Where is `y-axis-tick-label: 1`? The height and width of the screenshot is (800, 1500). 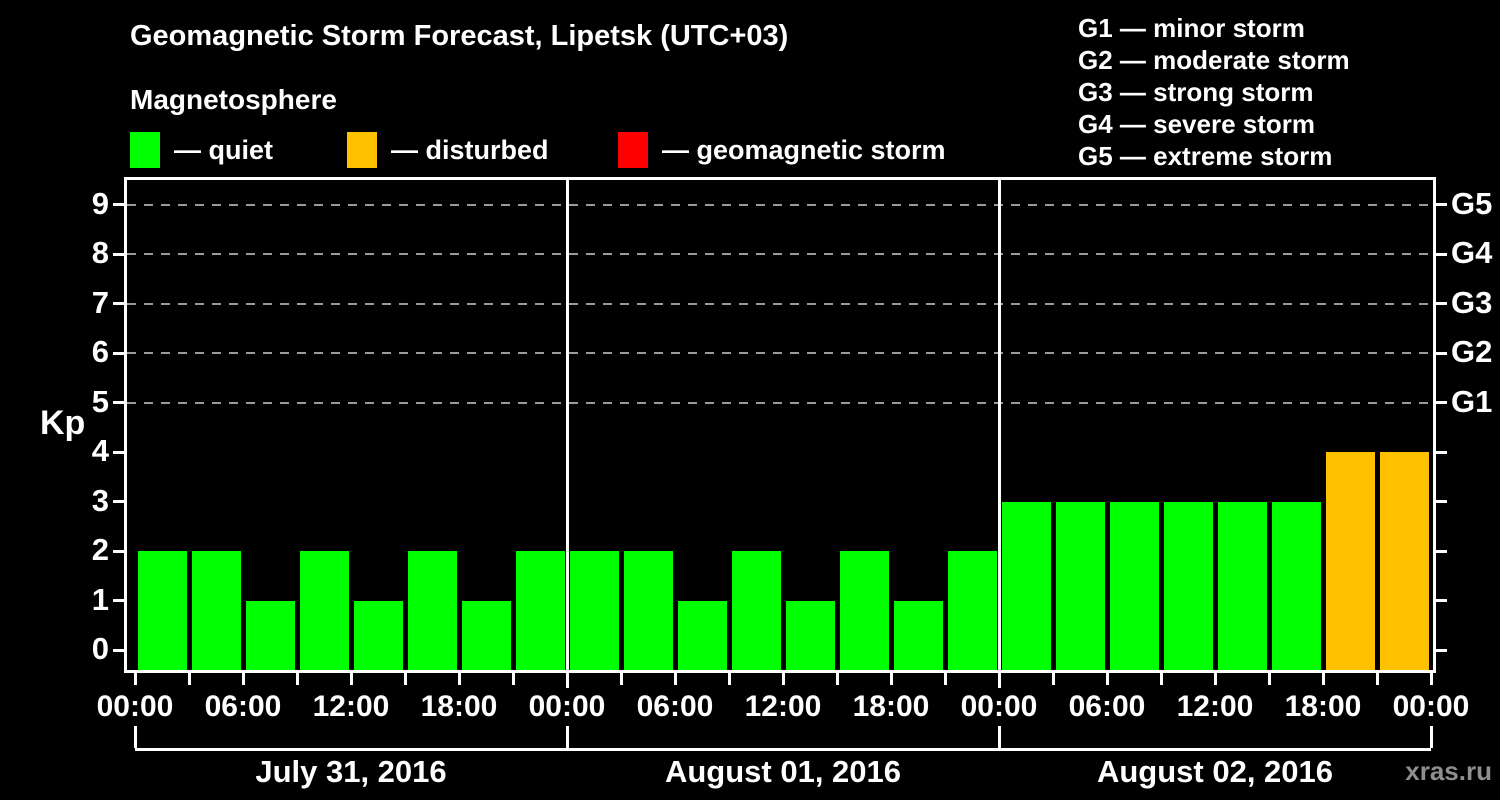 y-axis-tick-label: 1 is located at coordinates (100, 599).